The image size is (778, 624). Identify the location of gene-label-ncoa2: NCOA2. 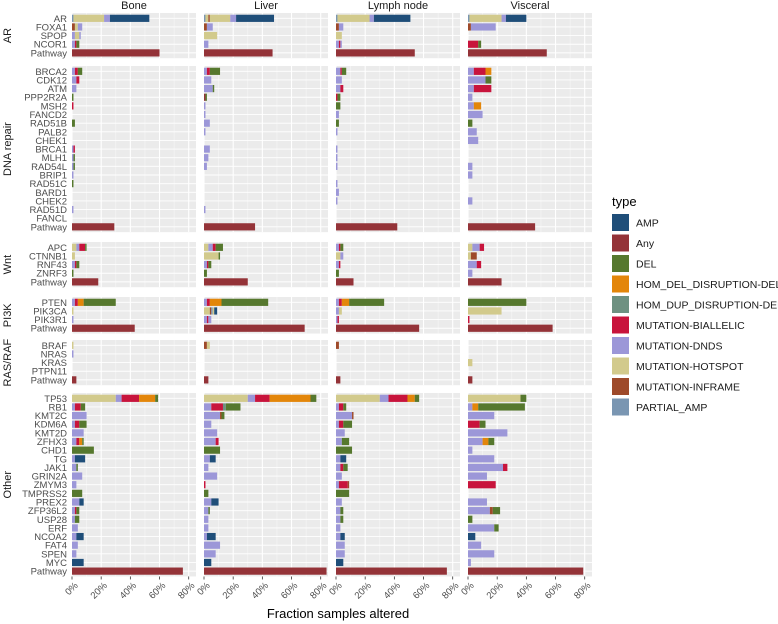
(50, 537).